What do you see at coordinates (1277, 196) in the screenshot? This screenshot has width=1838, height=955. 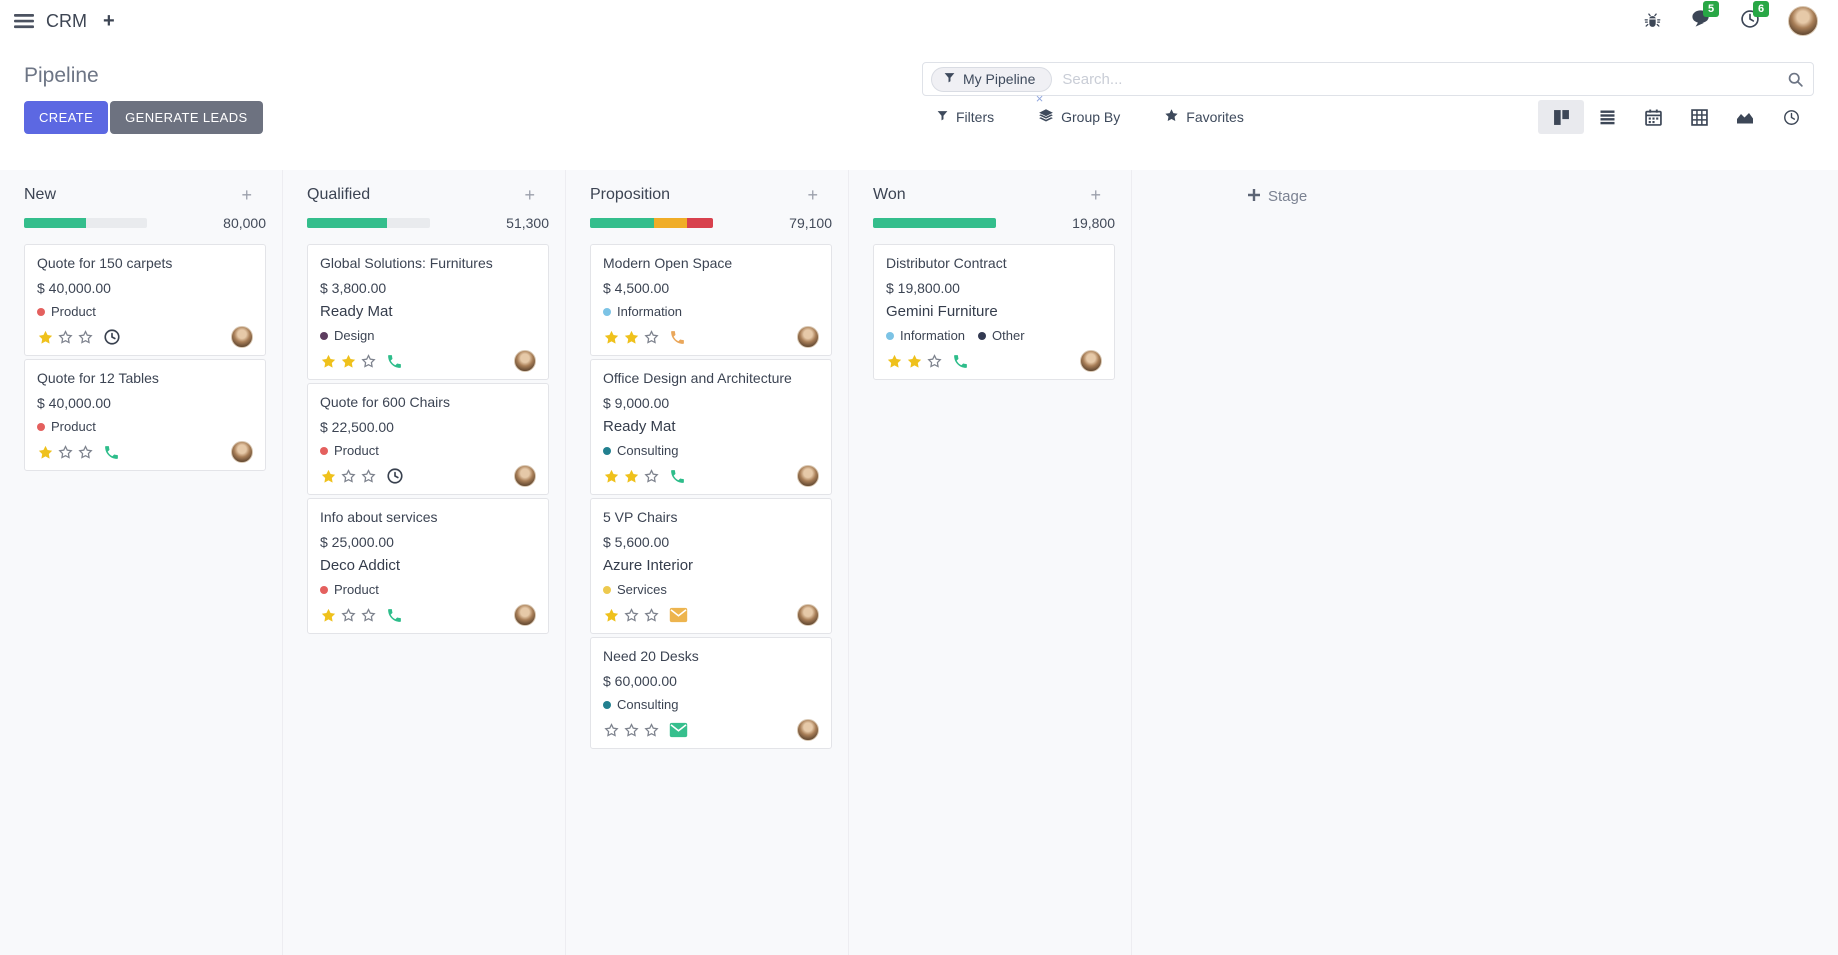 I see `add-stage-button: Stage` at bounding box center [1277, 196].